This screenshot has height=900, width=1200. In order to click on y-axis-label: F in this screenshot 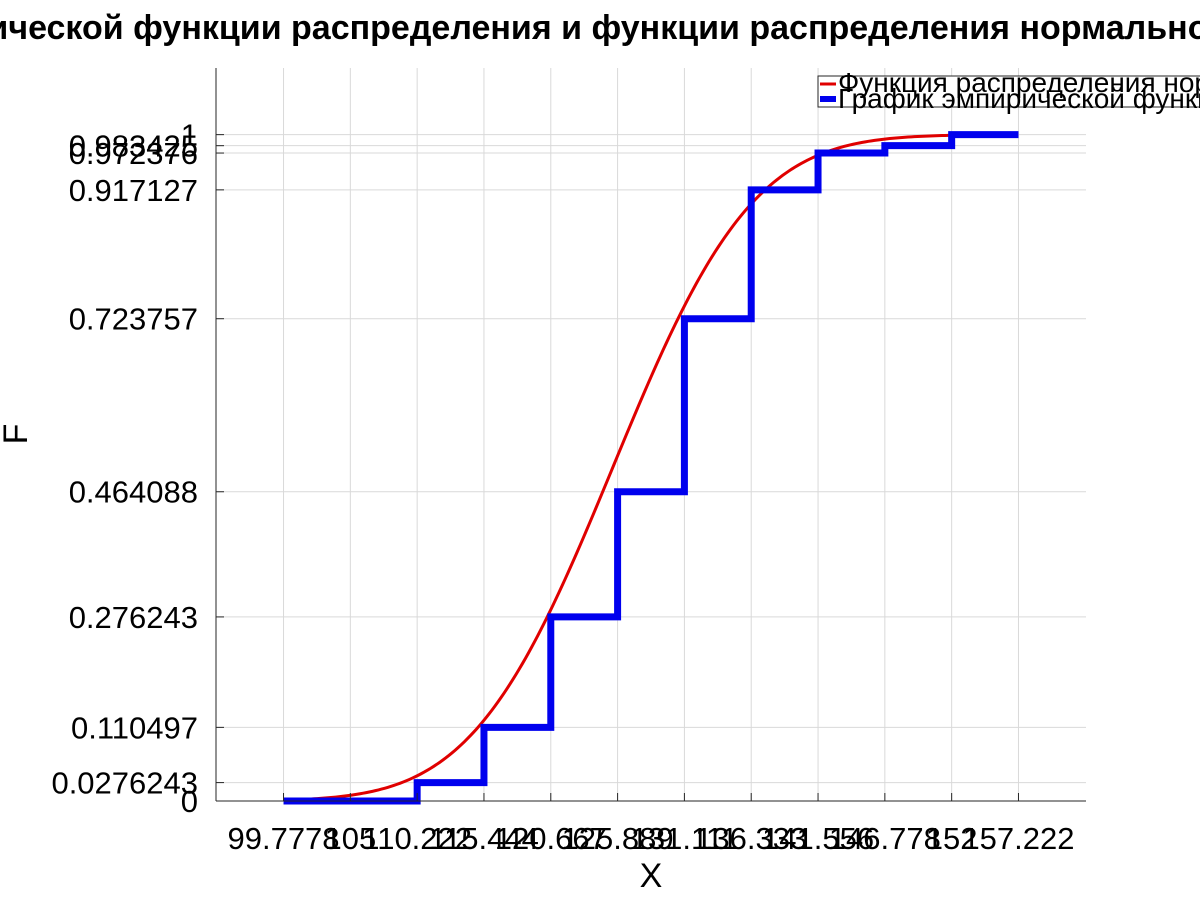, I will do `click(17, 434)`.